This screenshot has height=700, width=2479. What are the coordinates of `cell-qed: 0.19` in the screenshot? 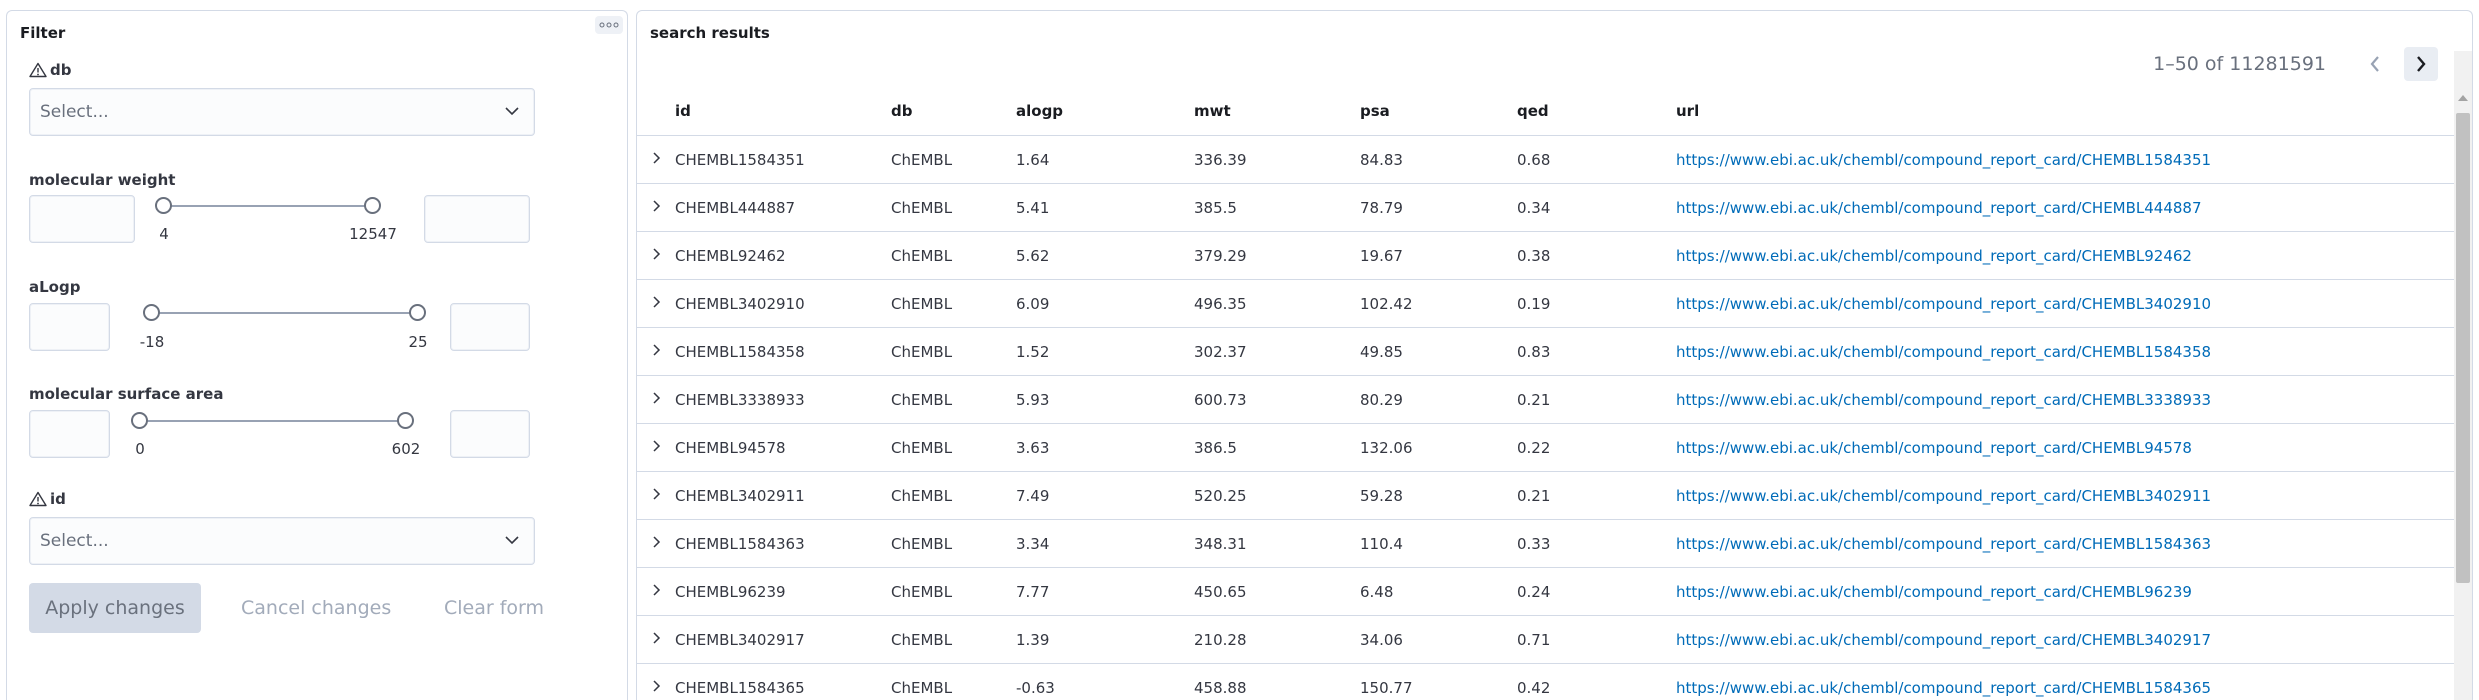 It's located at (1596, 303).